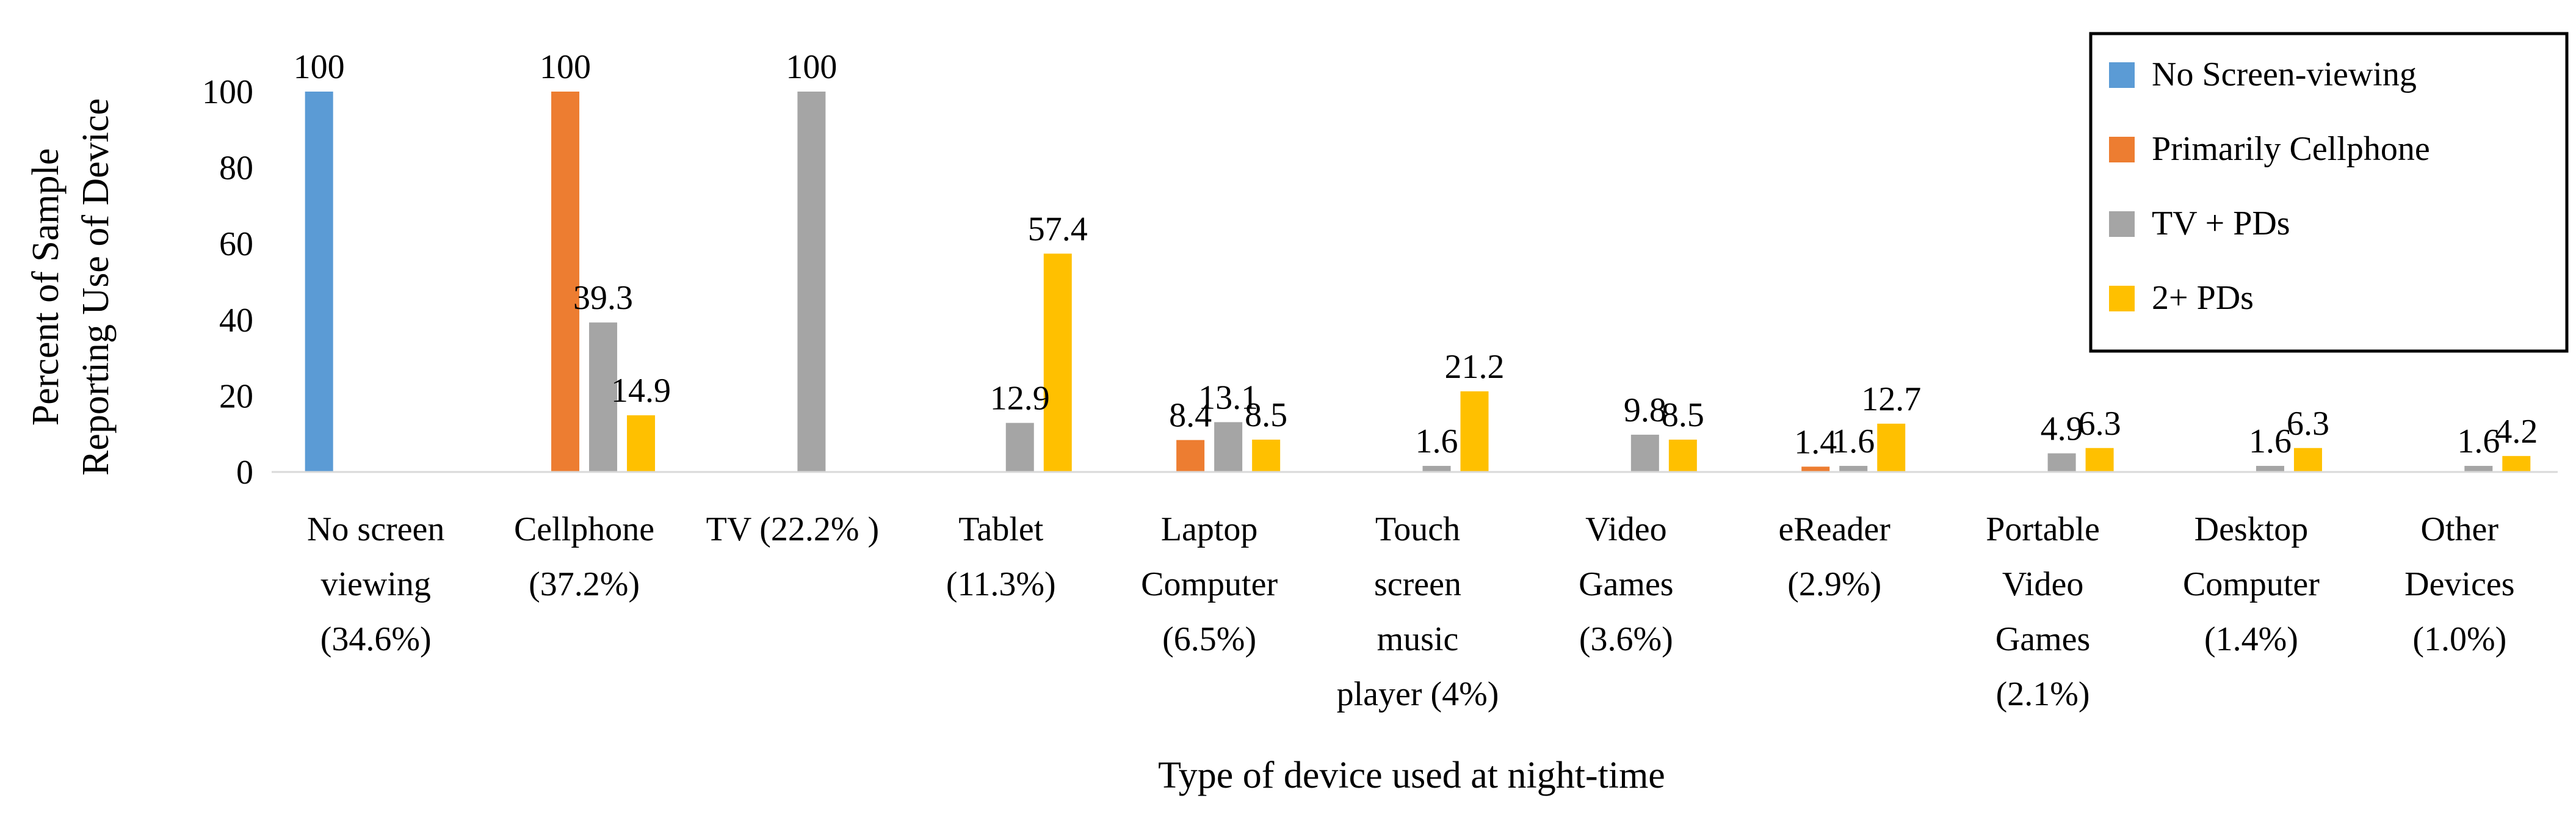 This screenshot has height=820, width=2576. What do you see at coordinates (1891, 399) in the screenshot?
I see `data-label: 12.7` at bounding box center [1891, 399].